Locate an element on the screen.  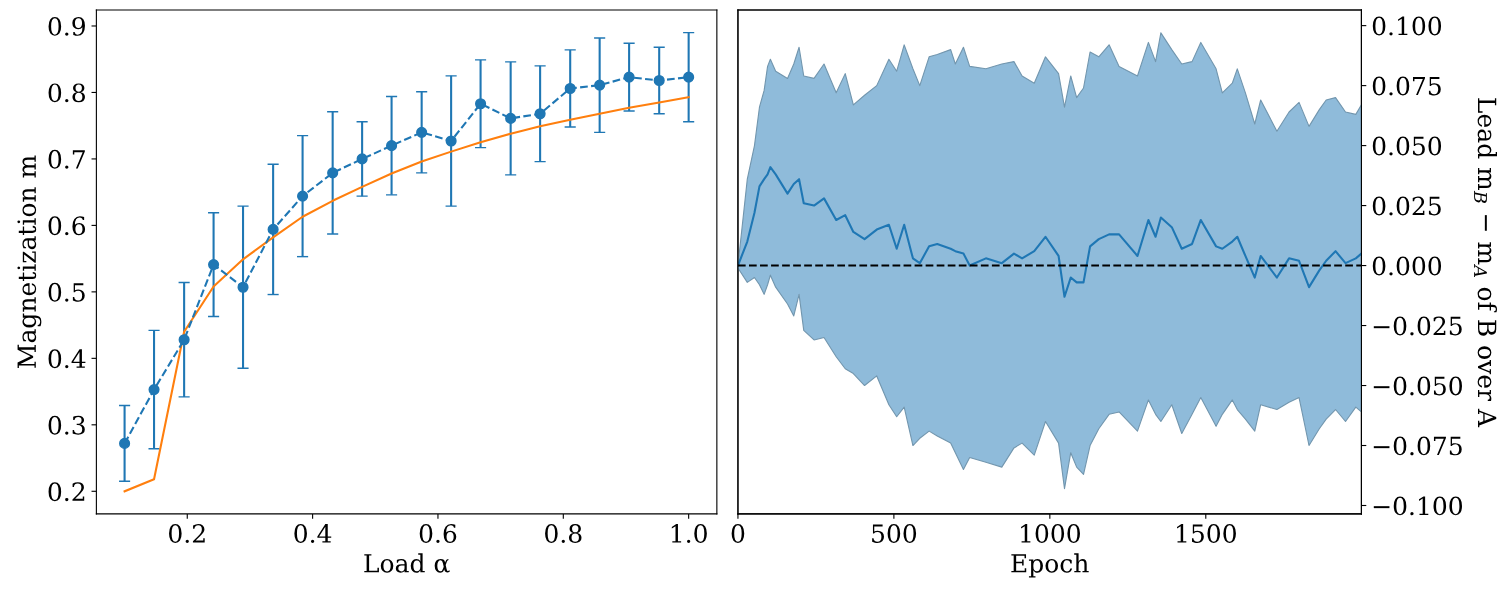
y2-axis-title: Lead m$_{B}$ − m$_{A}$ of B over A is located at coordinates (1485, 263).